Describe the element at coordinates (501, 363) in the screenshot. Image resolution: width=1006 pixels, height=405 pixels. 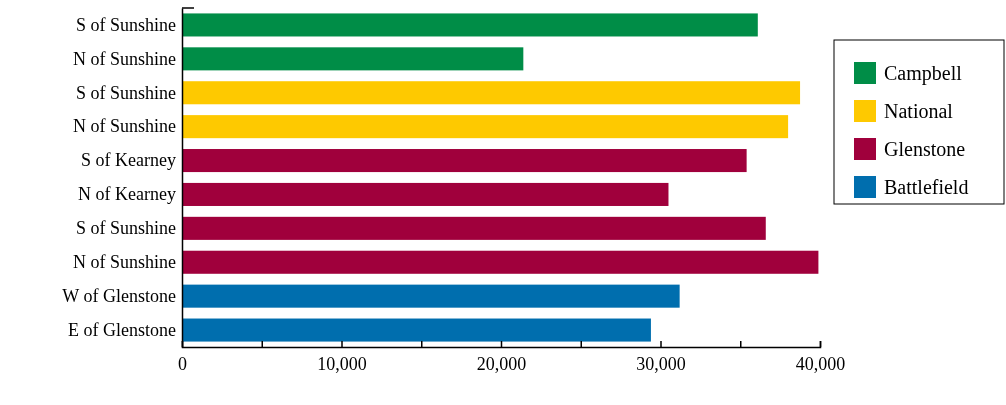
I see `x-tick-label: 20,000` at that location.